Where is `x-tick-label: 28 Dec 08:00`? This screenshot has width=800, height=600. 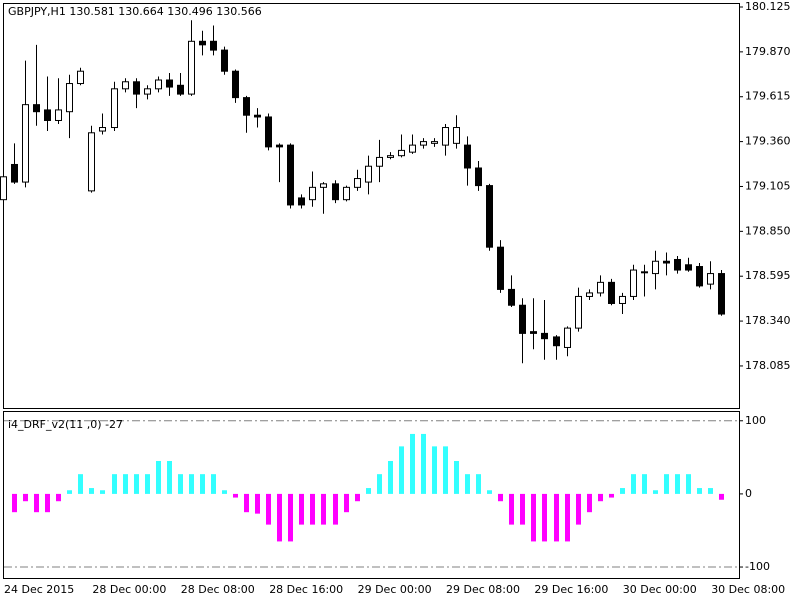
x-tick-label: 28 Dec 08:00 is located at coordinates (218, 589).